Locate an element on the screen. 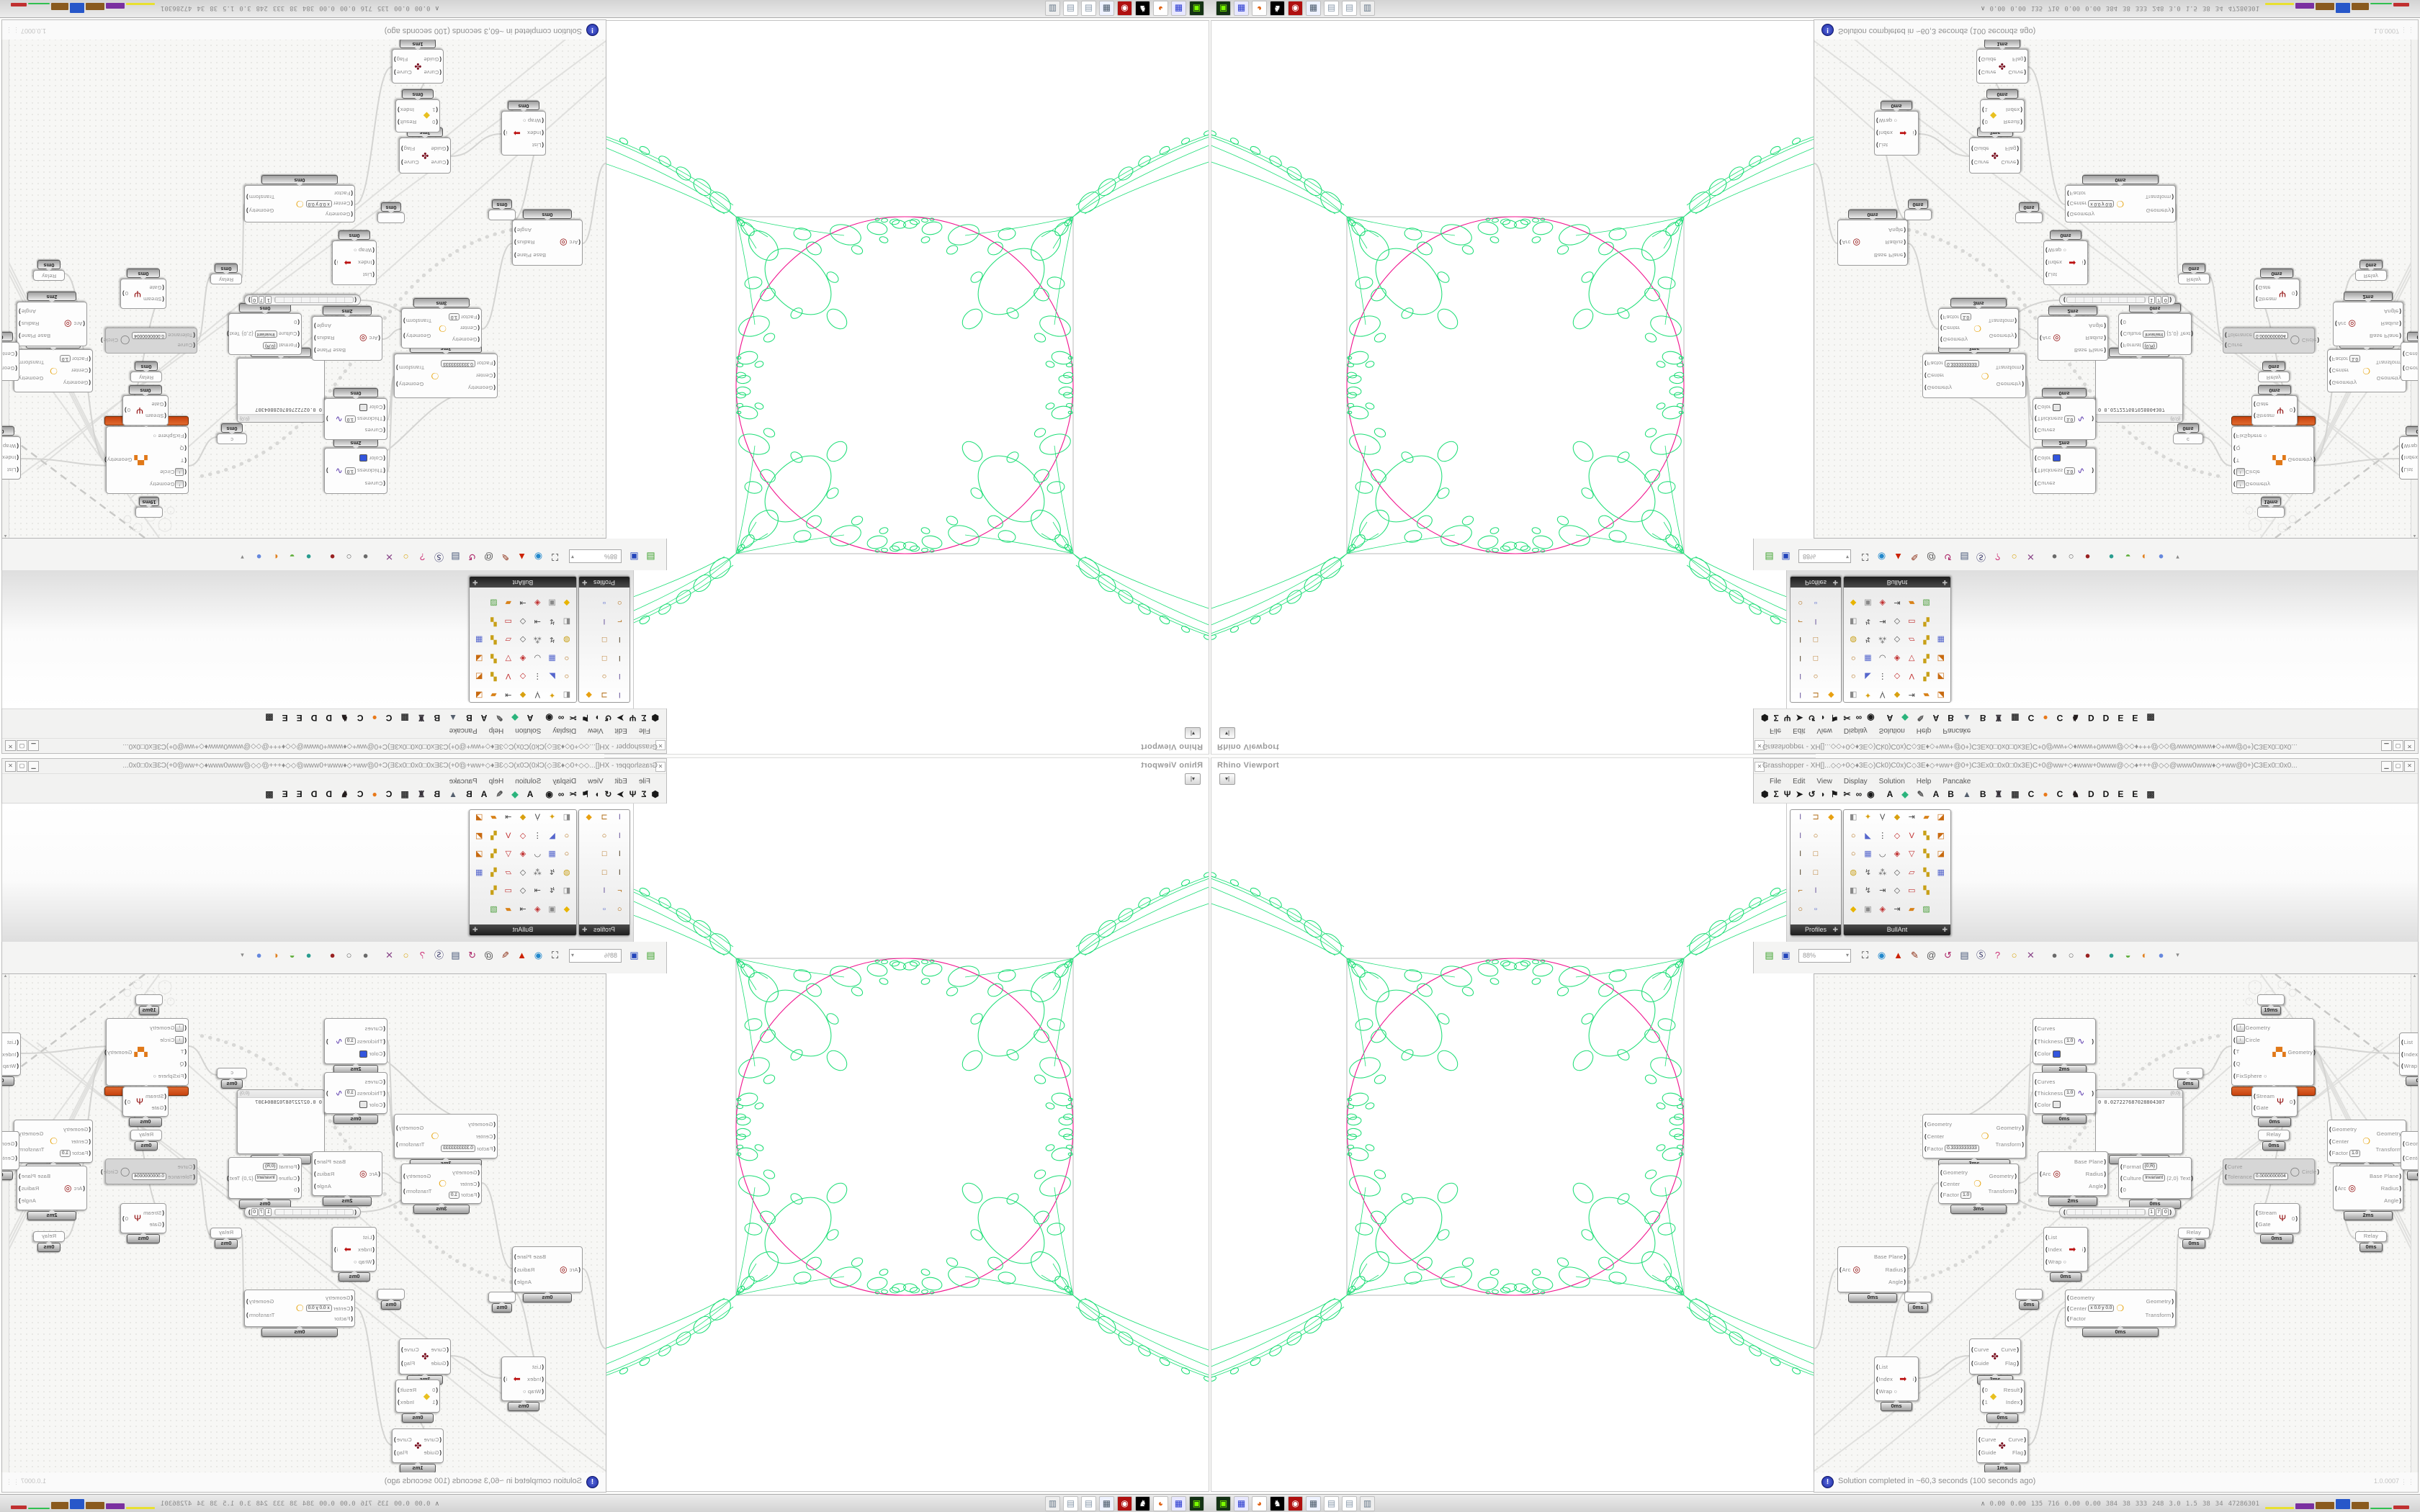 The height and width of the screenshot is (1512, 2420). gh-node-relayB: 0ms is located at coordinates (1918, 1302).